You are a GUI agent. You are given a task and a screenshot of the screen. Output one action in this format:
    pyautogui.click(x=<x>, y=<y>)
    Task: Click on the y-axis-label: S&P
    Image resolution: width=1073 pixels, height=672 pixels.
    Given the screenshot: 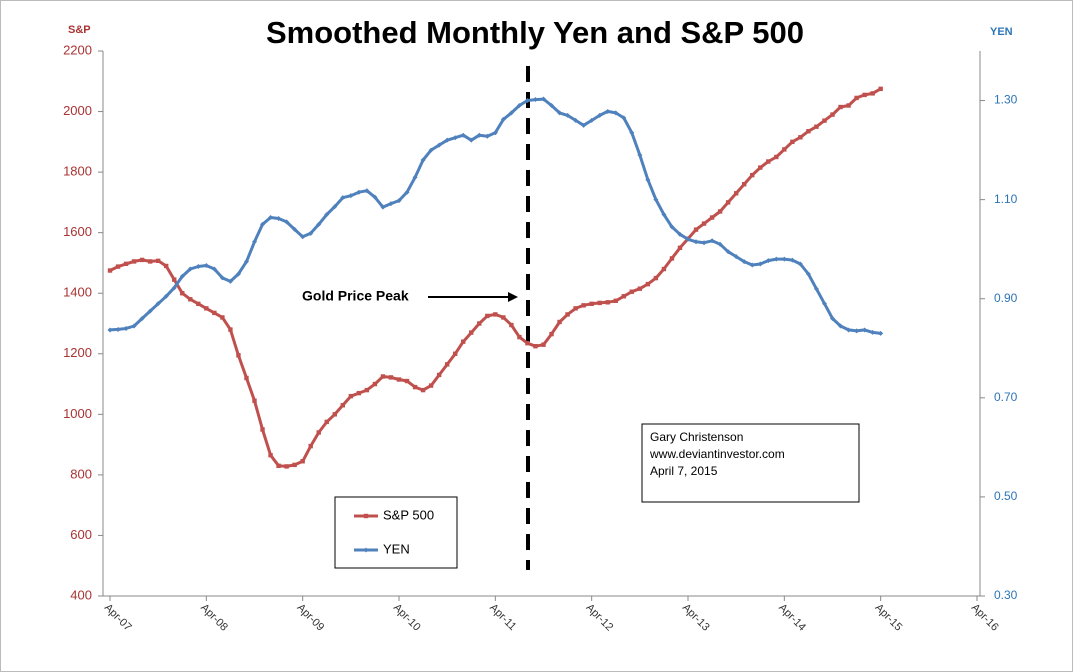 What is the action you would take?
    pyautogui.click(x=79, y=30)
    